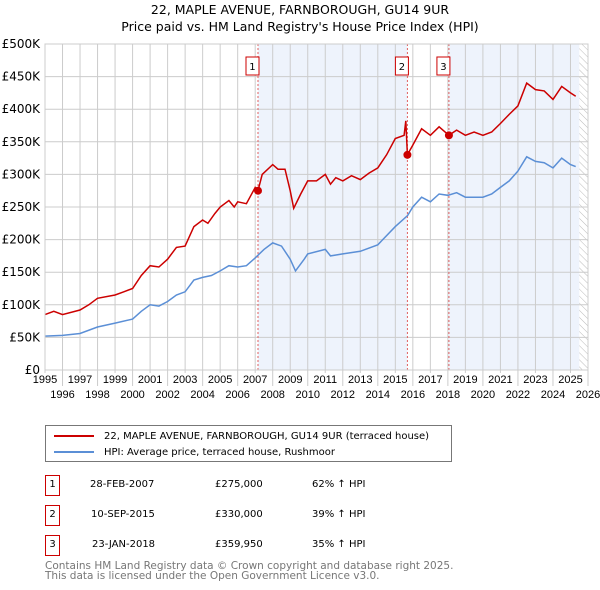 This screenshot has width=600, height=590. I want to click on transaction-badge-label: 2, so click(402, 67).